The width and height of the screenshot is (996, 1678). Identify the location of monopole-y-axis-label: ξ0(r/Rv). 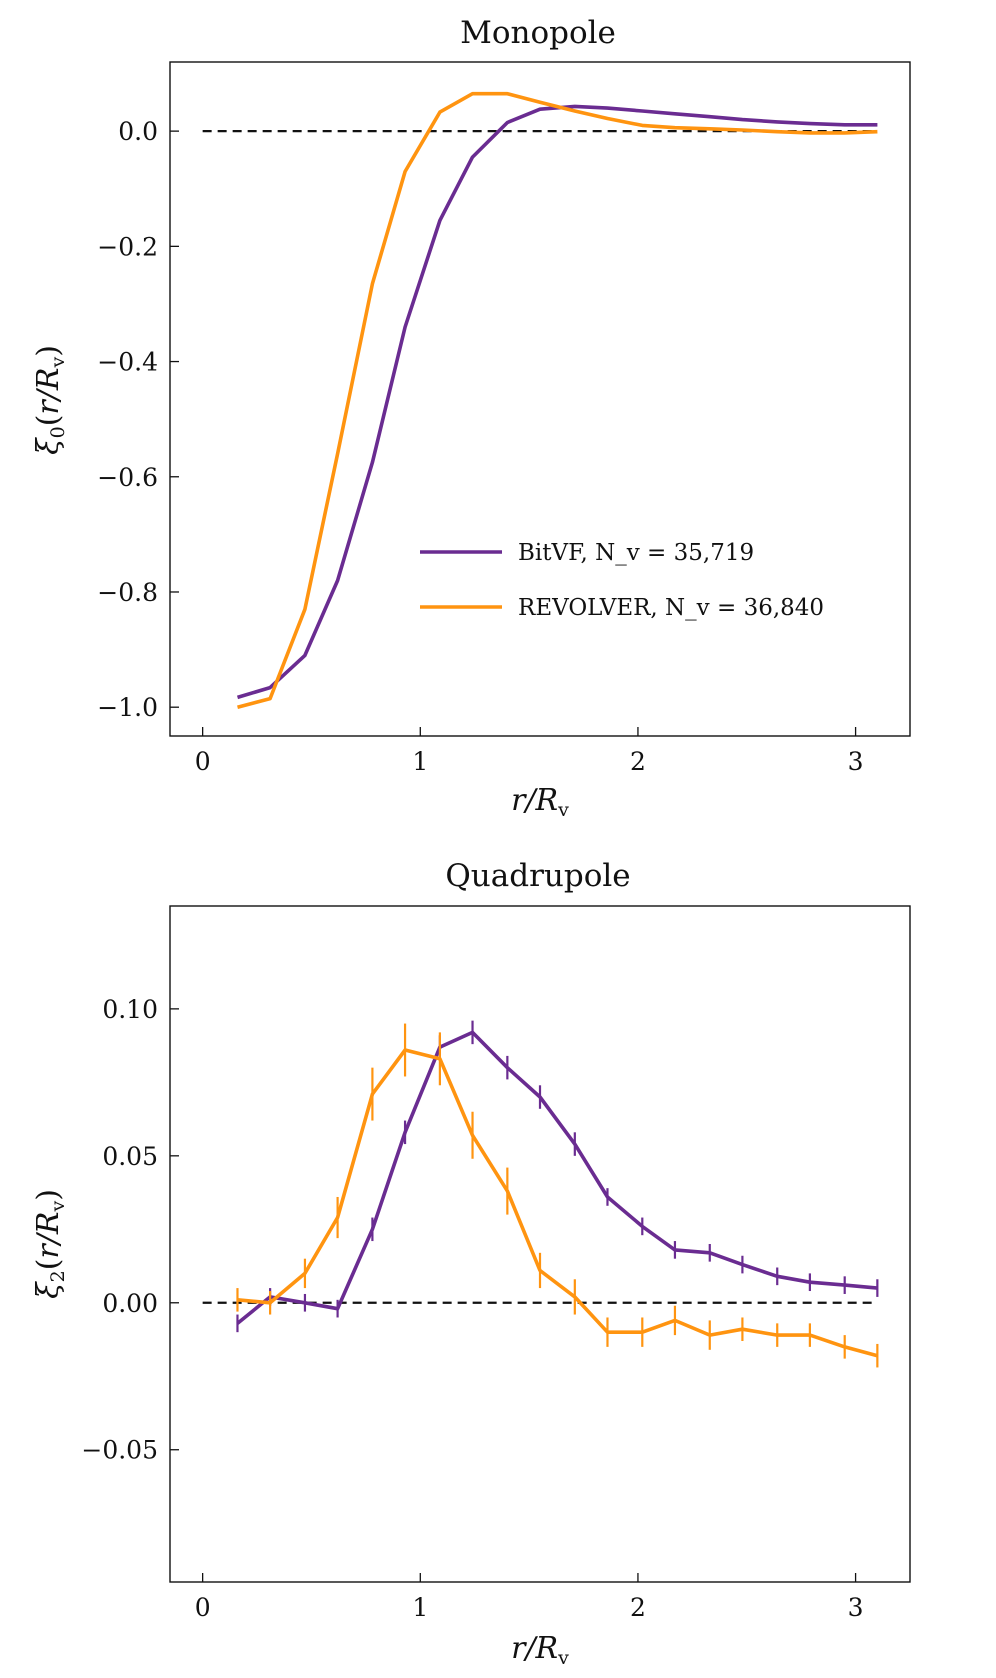
(50, 400).